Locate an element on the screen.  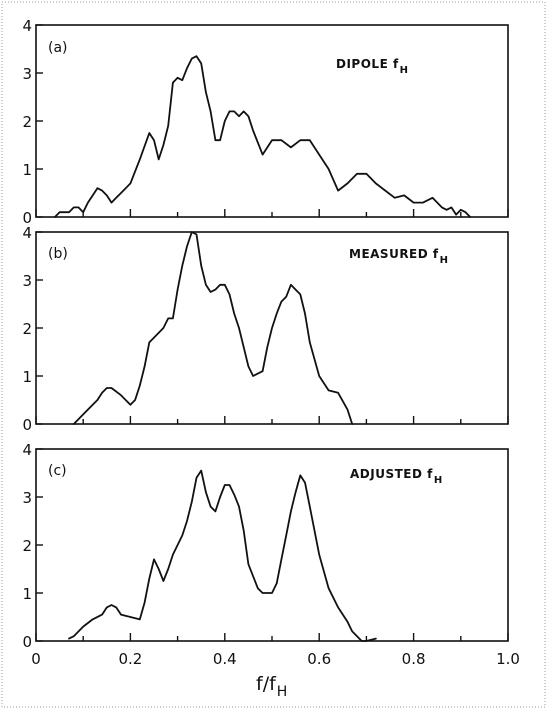
x-tick-label: 0.8 is located at coordinates (414, 659).